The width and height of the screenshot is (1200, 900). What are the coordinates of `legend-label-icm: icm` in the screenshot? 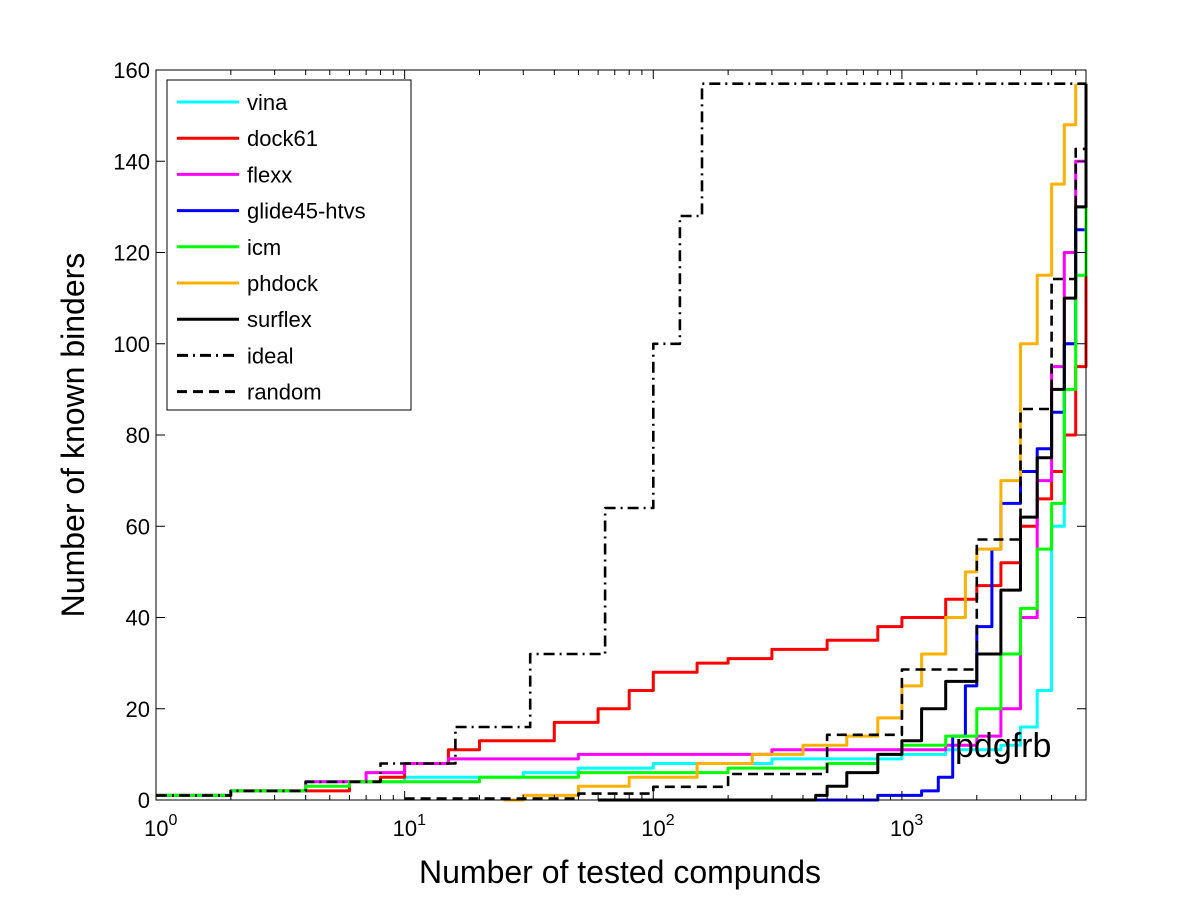 It's located at (264, 247).